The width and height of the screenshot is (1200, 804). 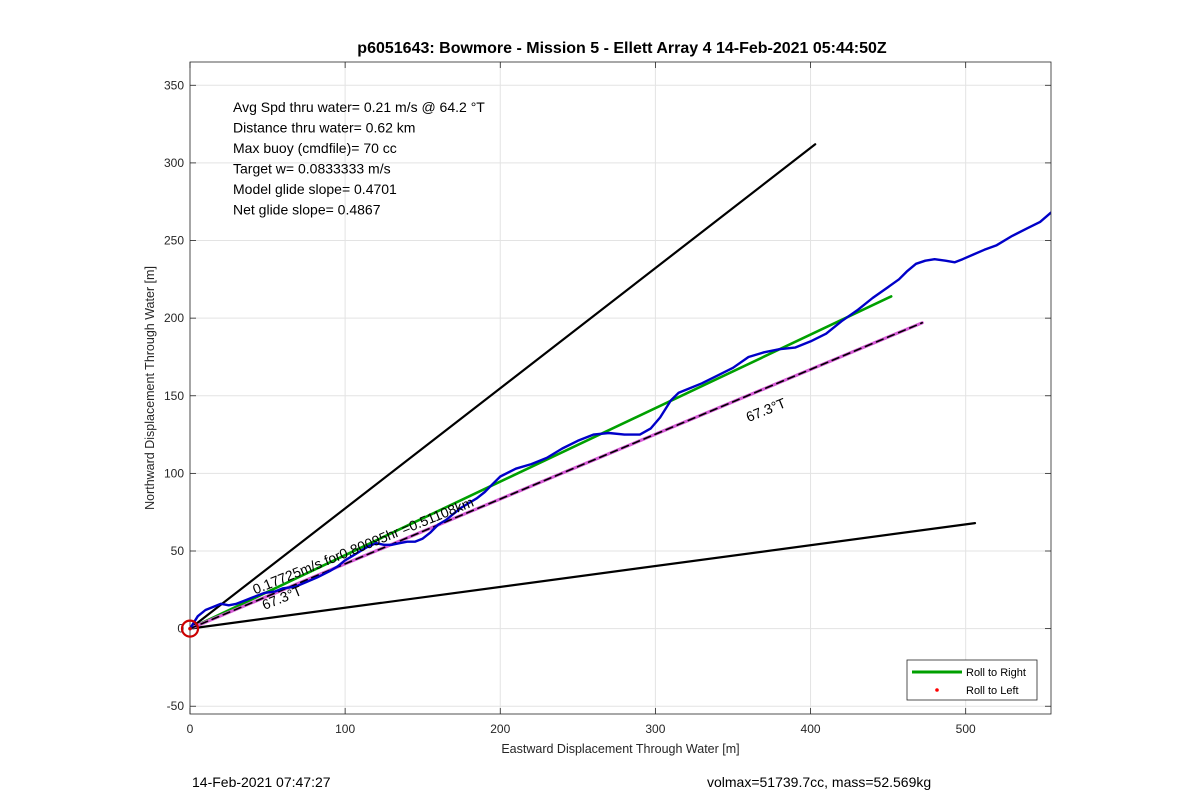 What do you see at coordinates (620, 749) in the screenshot?
I see `x-axis-label: Eastward Displacement Through Water [m]` at bounding box center [620, 749].